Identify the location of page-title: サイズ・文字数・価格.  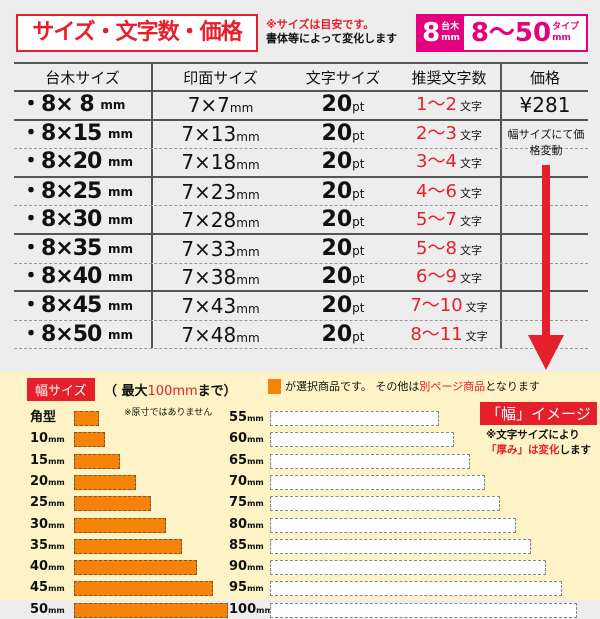
(137, 33).